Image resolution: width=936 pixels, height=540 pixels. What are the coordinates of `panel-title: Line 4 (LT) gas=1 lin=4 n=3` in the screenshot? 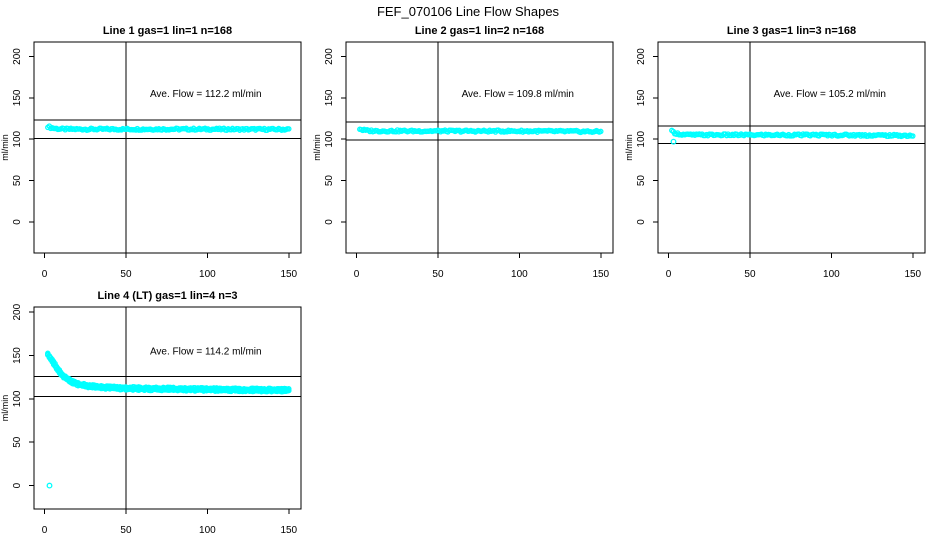 It's located at (167, 296).